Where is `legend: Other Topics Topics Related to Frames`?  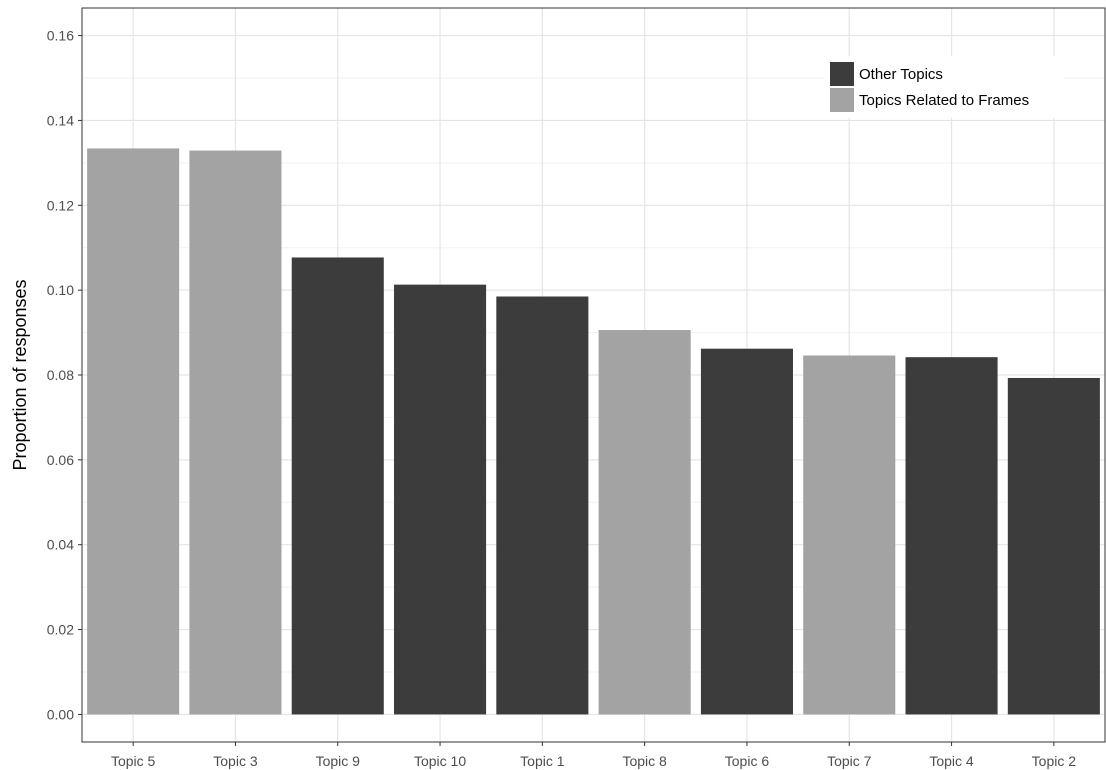
legend: Other Topics Topics Related to Frames is located at coordinates (944, 87).